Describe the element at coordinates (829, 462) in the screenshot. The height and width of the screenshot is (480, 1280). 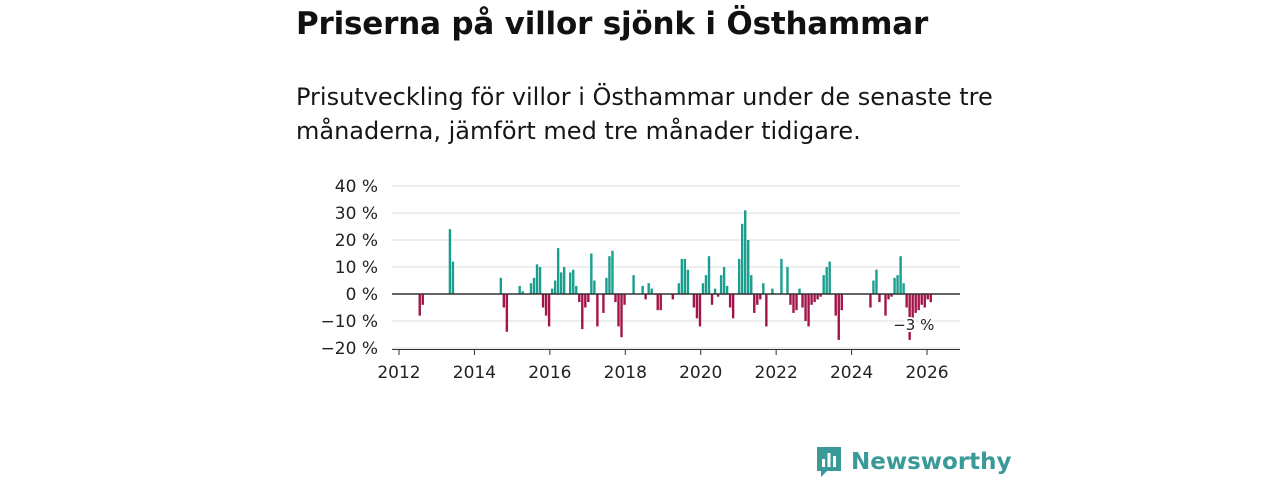
I see `newsworthy-bar-chart-icon` at that location.